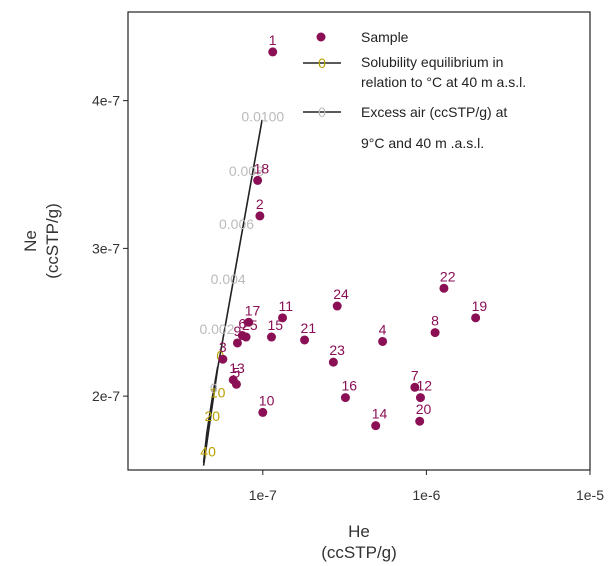 This screenshot has height=566, width=608. I want to click on solubility-line, so click(210, 414).